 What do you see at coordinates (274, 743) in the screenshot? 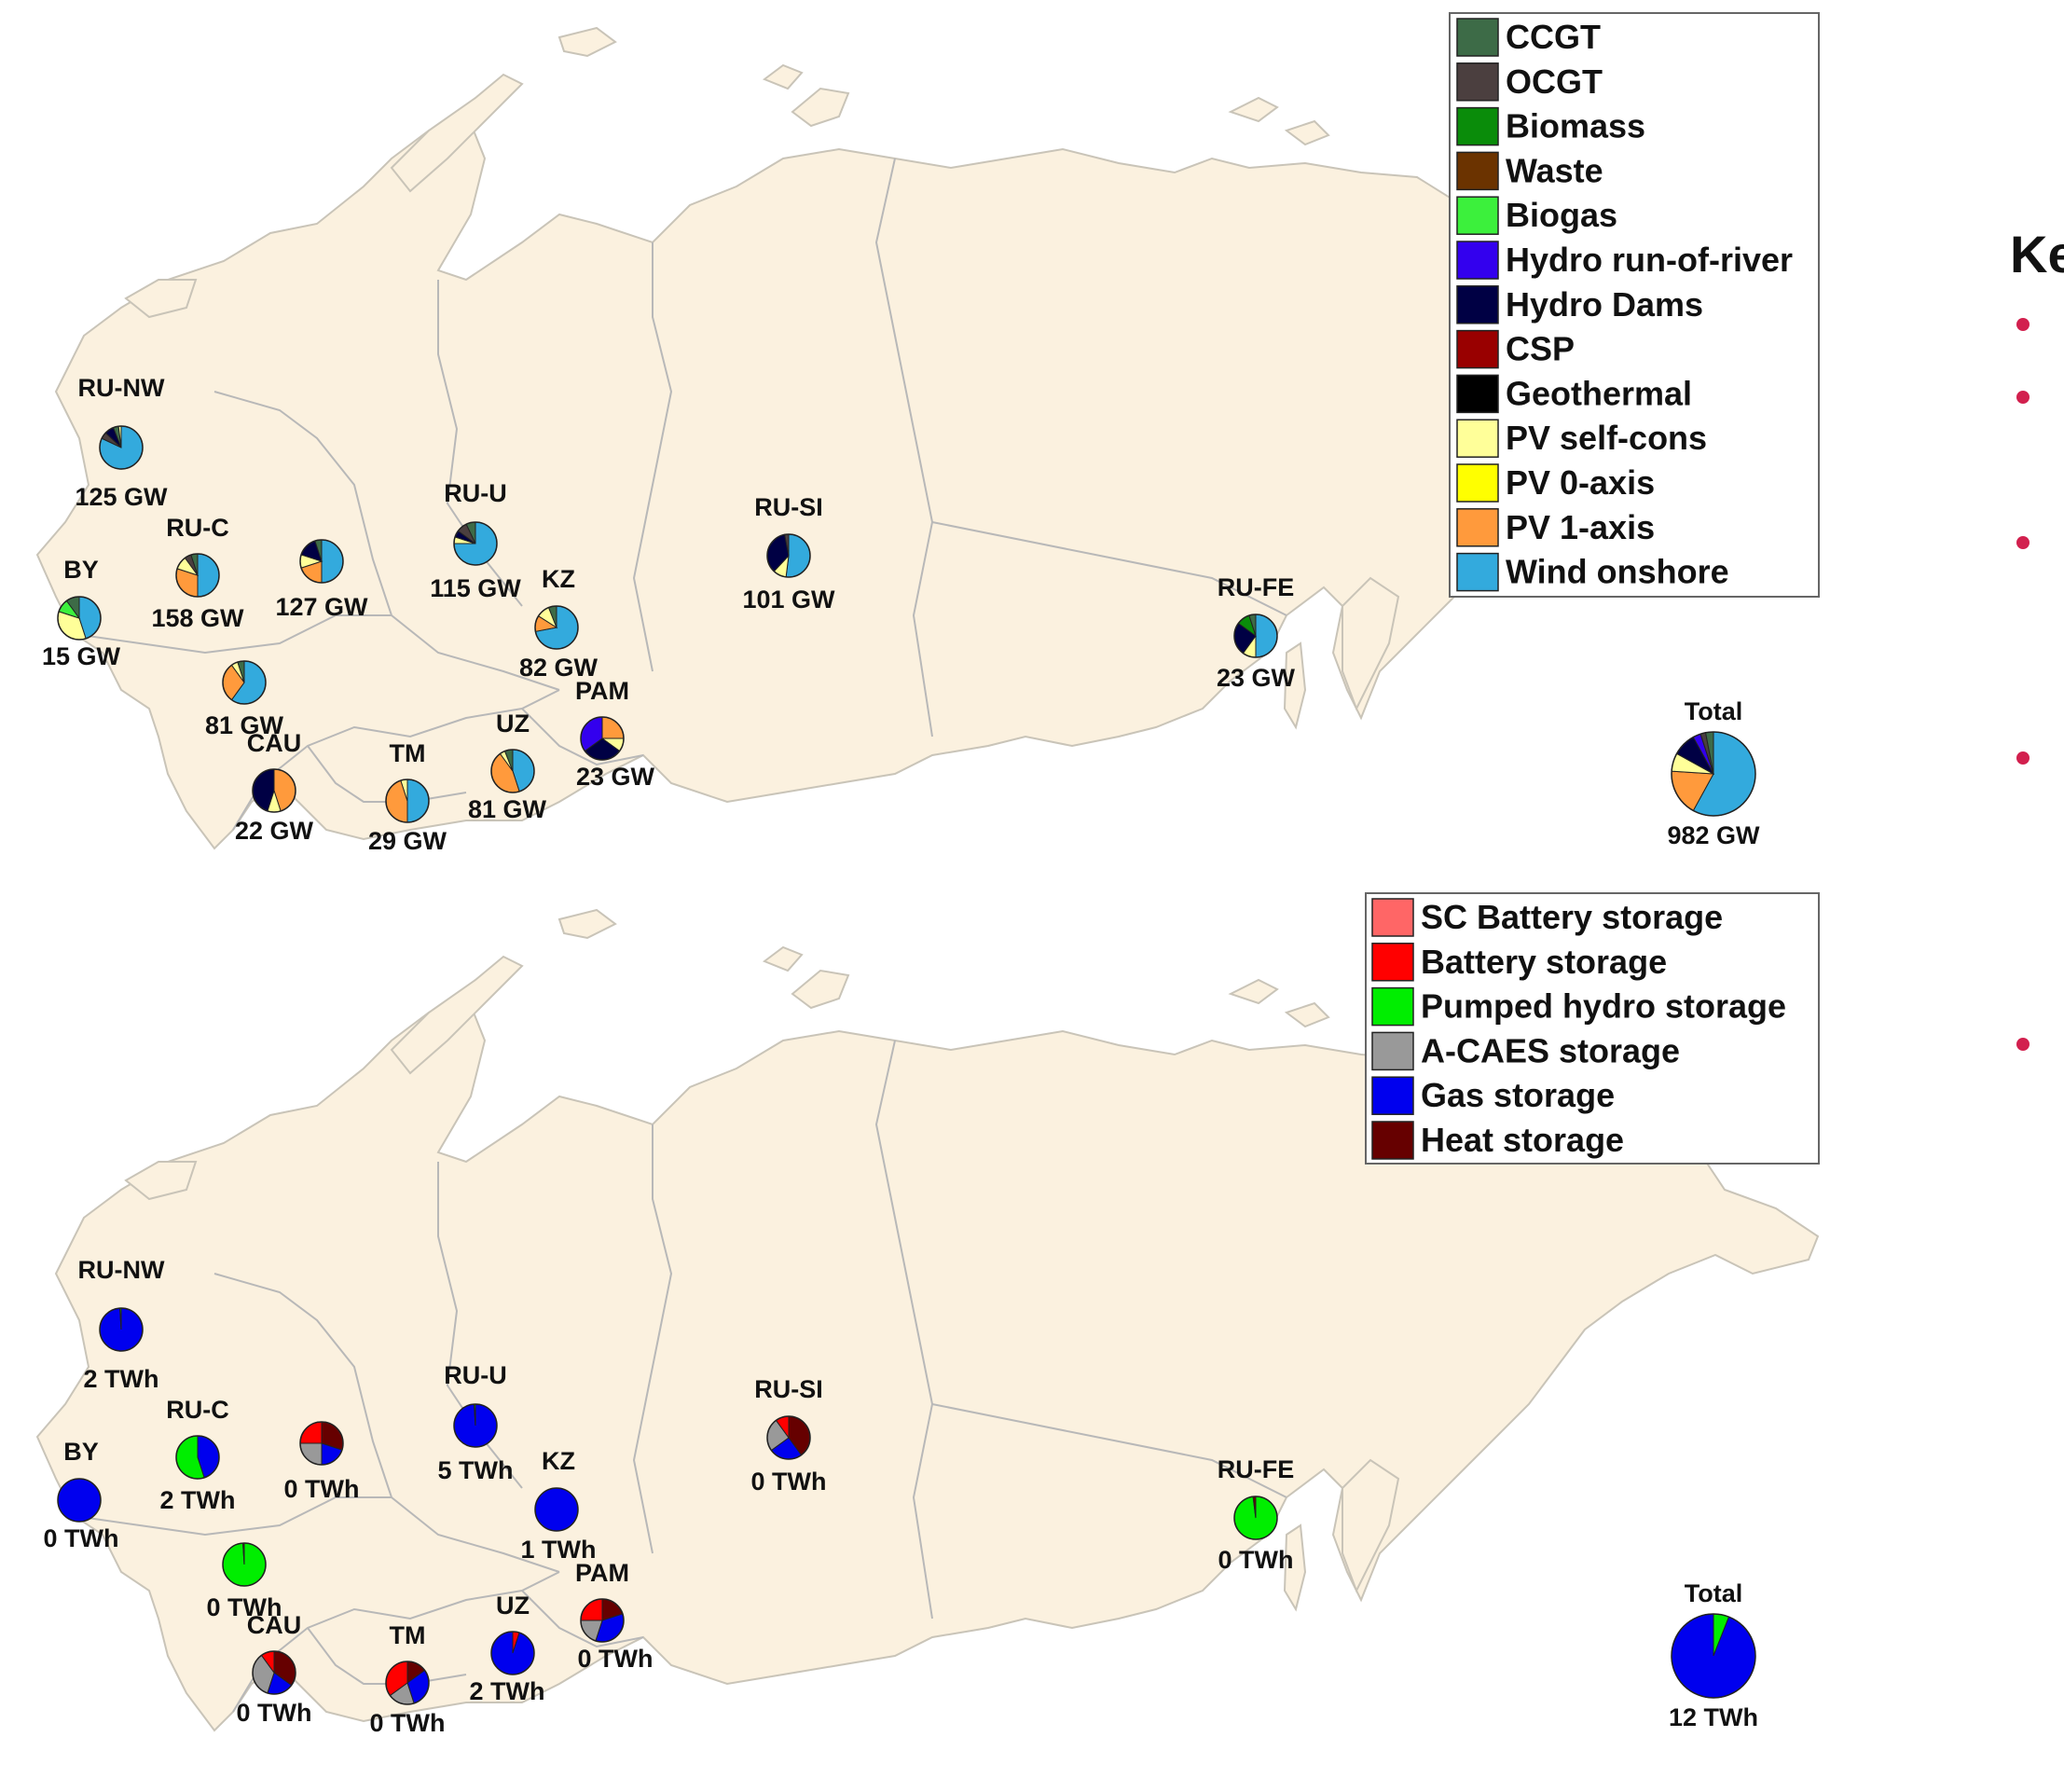
I see `region-name: CAU` at bounding box center [274, 743].